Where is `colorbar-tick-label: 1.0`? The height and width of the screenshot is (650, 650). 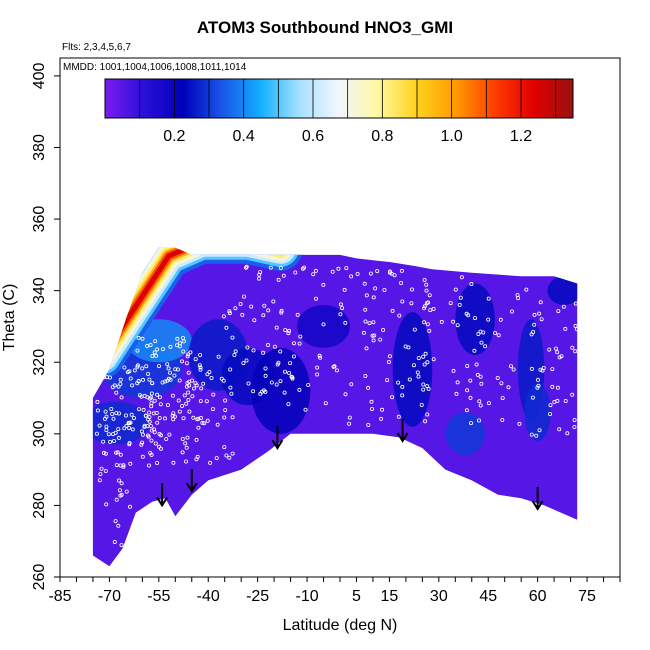
colorbar-tick-label: 1.0 is located at coordinates (452, 136).